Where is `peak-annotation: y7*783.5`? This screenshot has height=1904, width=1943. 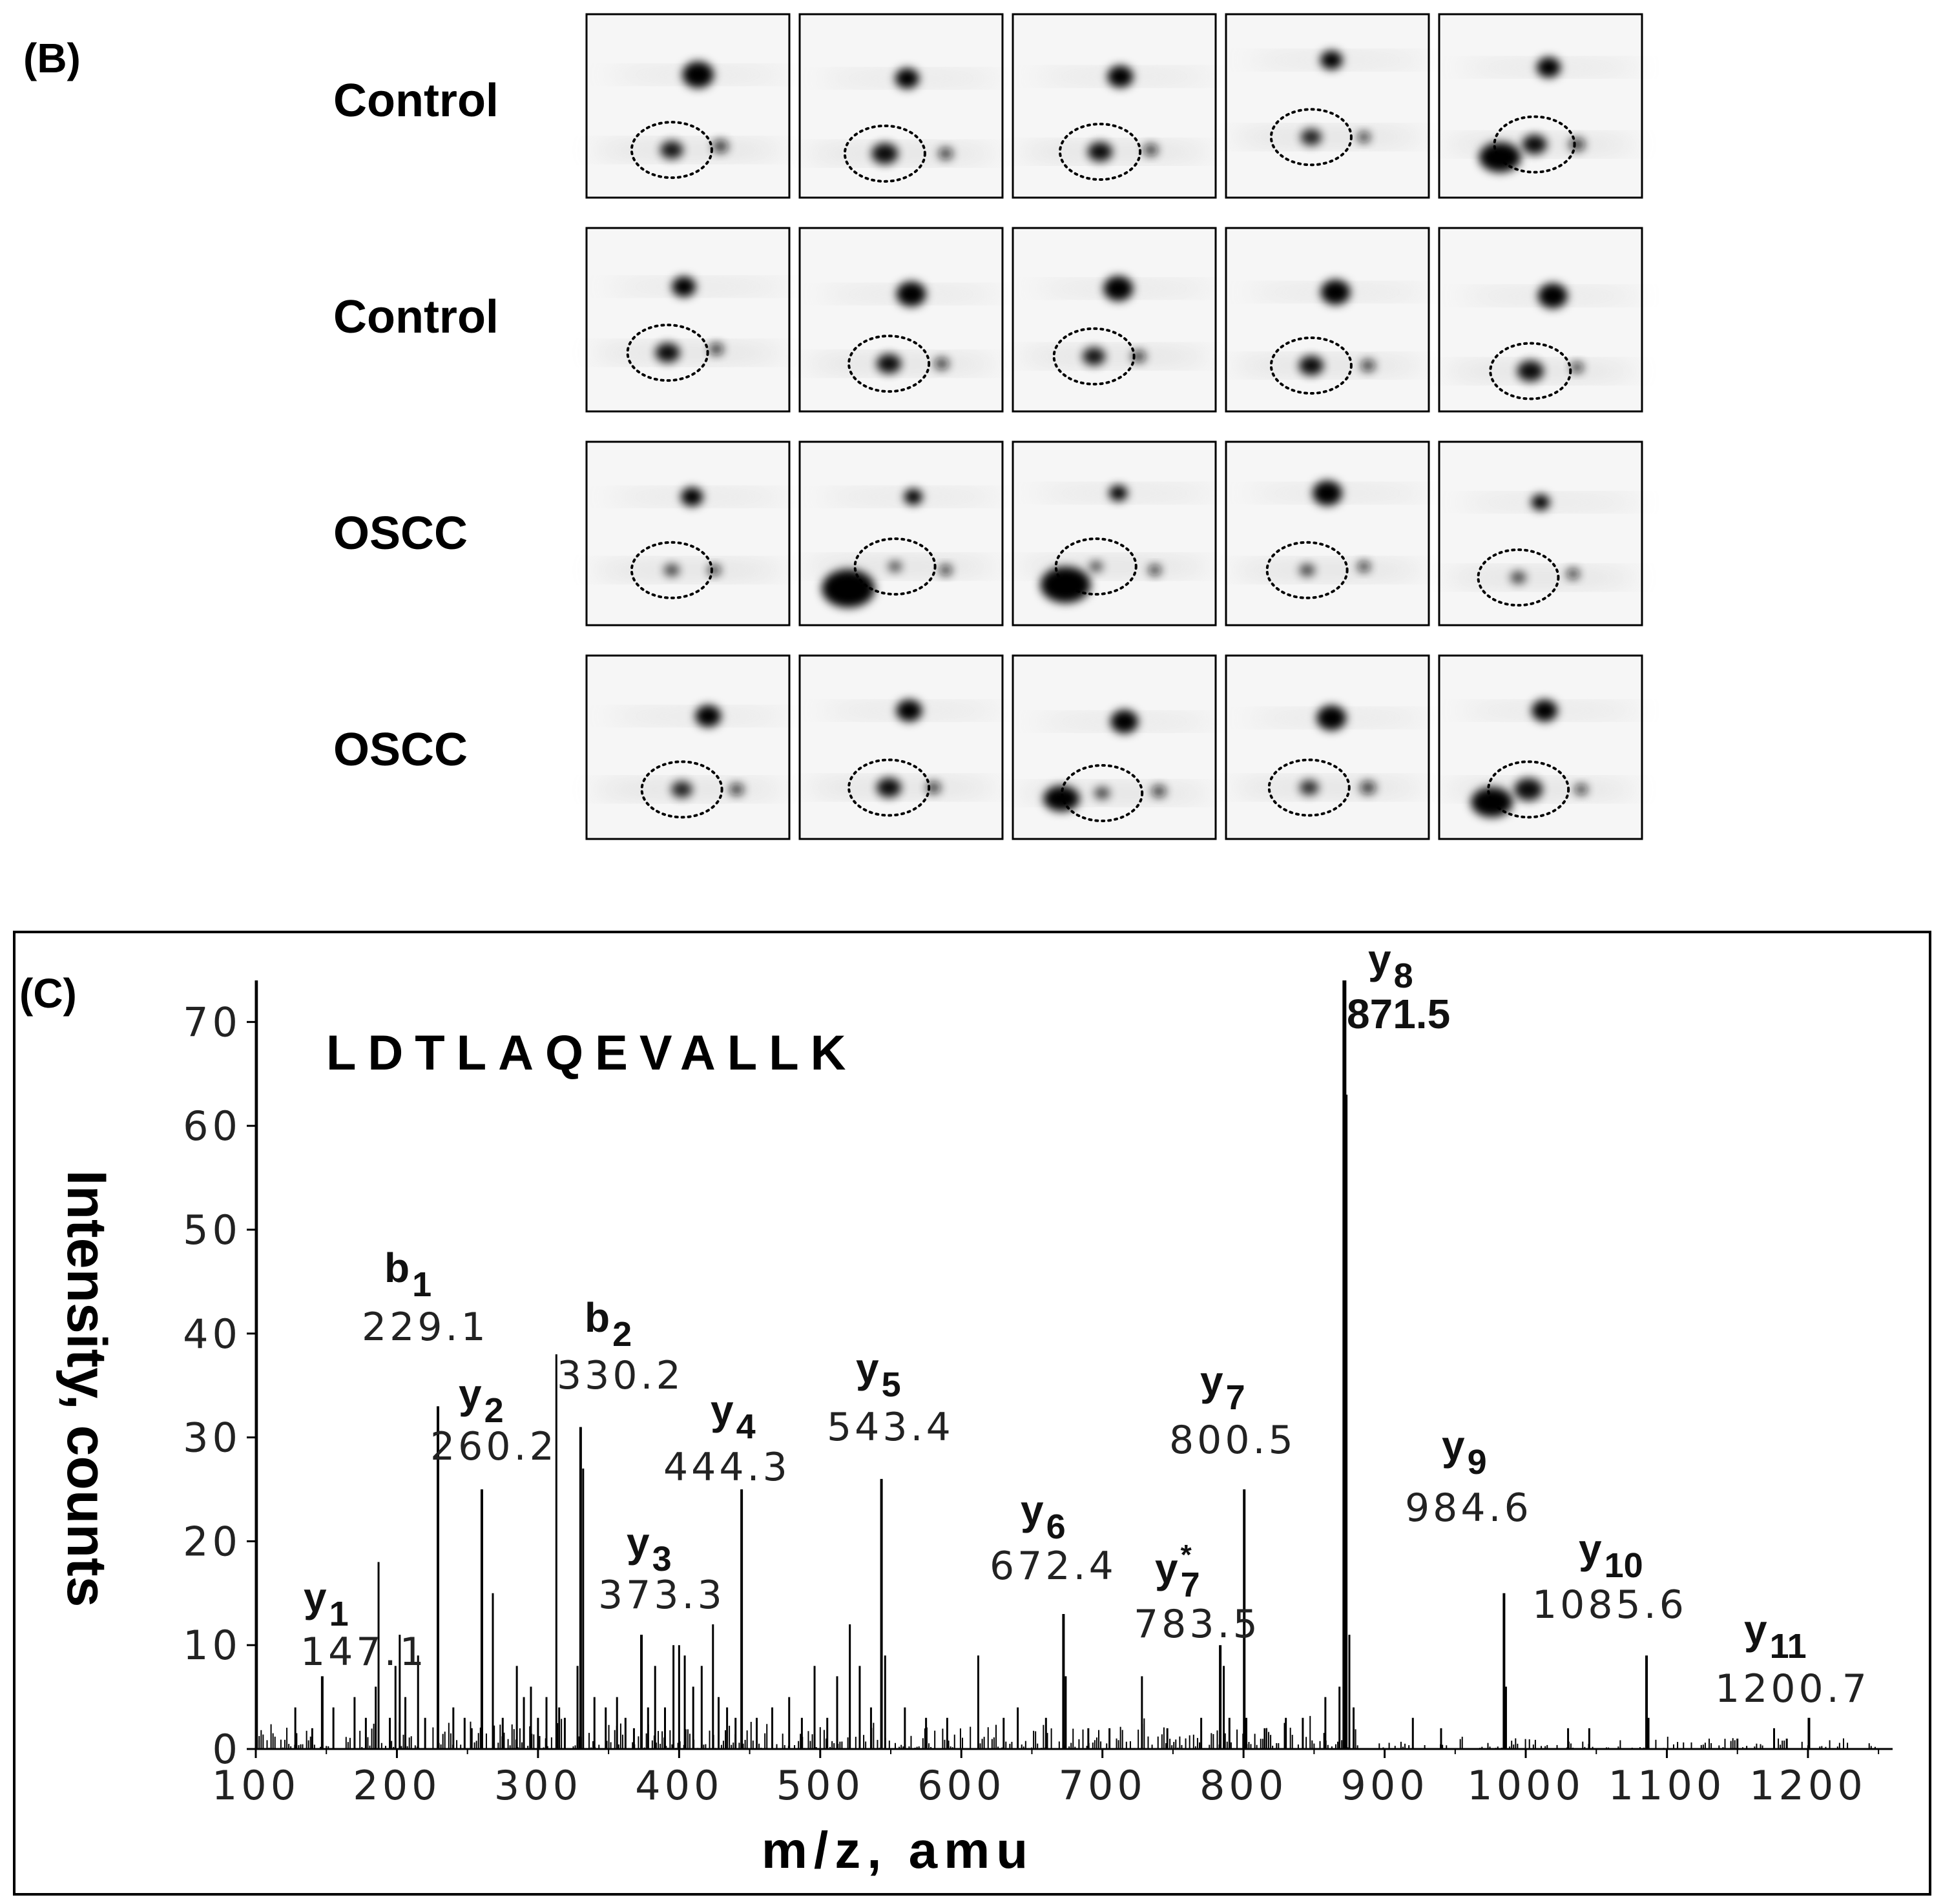
peak-annotation: y7*783.5 is located at coordinates (1198, 1593).